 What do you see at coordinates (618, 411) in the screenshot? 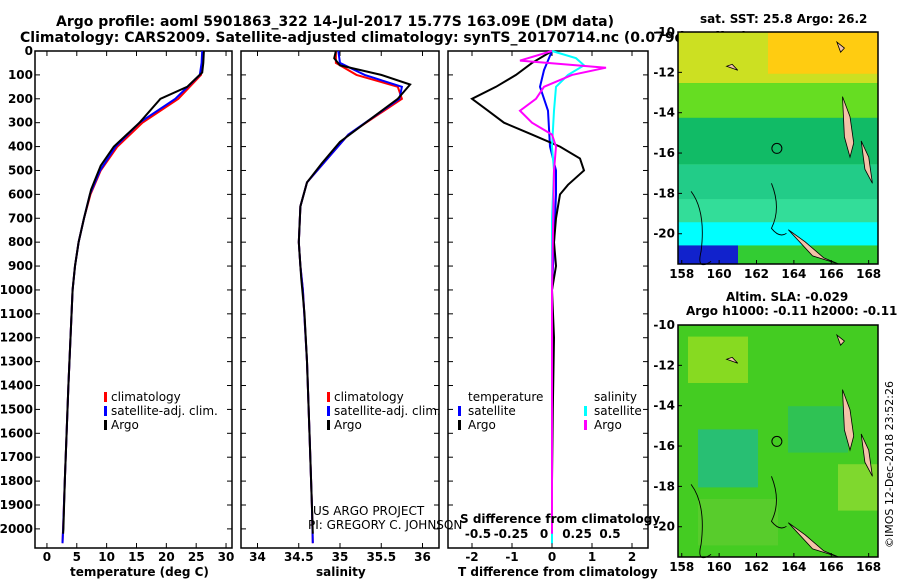
I see `difference-legend-s-satellite: satellite` at bounding box center [618, 411].